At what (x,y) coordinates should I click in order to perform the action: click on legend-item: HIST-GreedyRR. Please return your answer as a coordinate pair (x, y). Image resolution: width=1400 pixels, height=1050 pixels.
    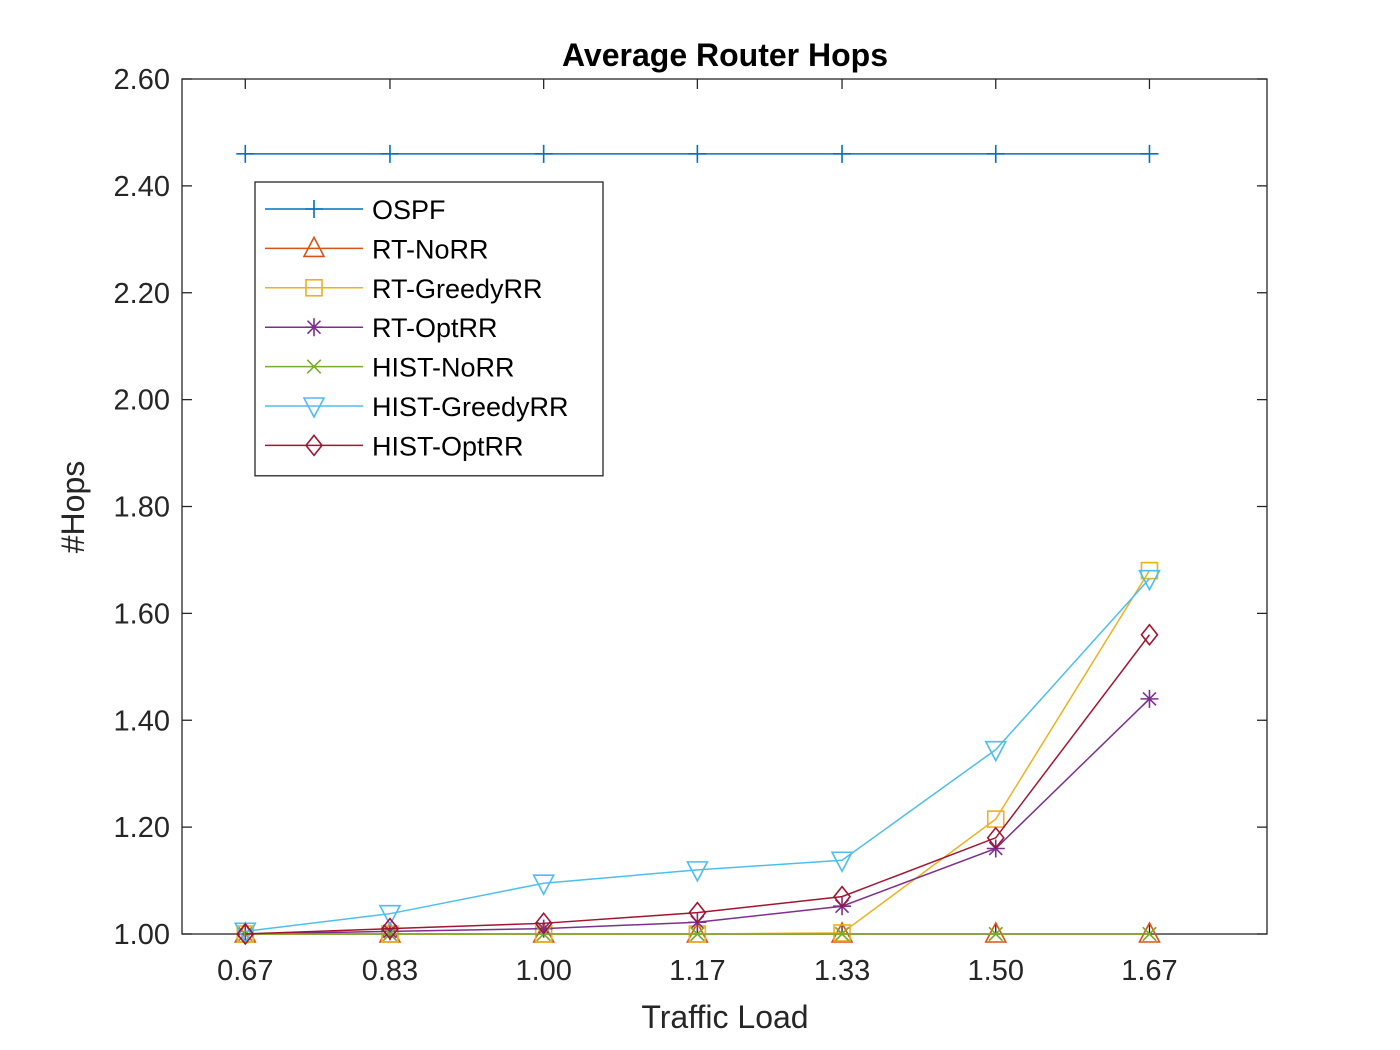
    Looking at the image, I should click on (417, 407).